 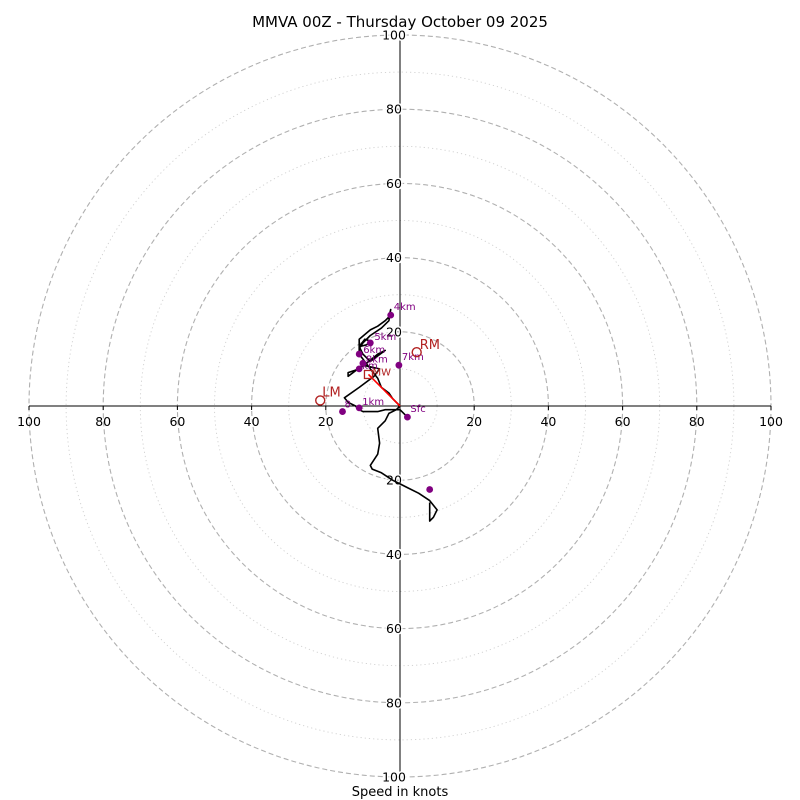 What do you see at coordinates (373, 402) in the screenshot?
I see `height-label-1km: 1km` at bounding box center [373, 402].